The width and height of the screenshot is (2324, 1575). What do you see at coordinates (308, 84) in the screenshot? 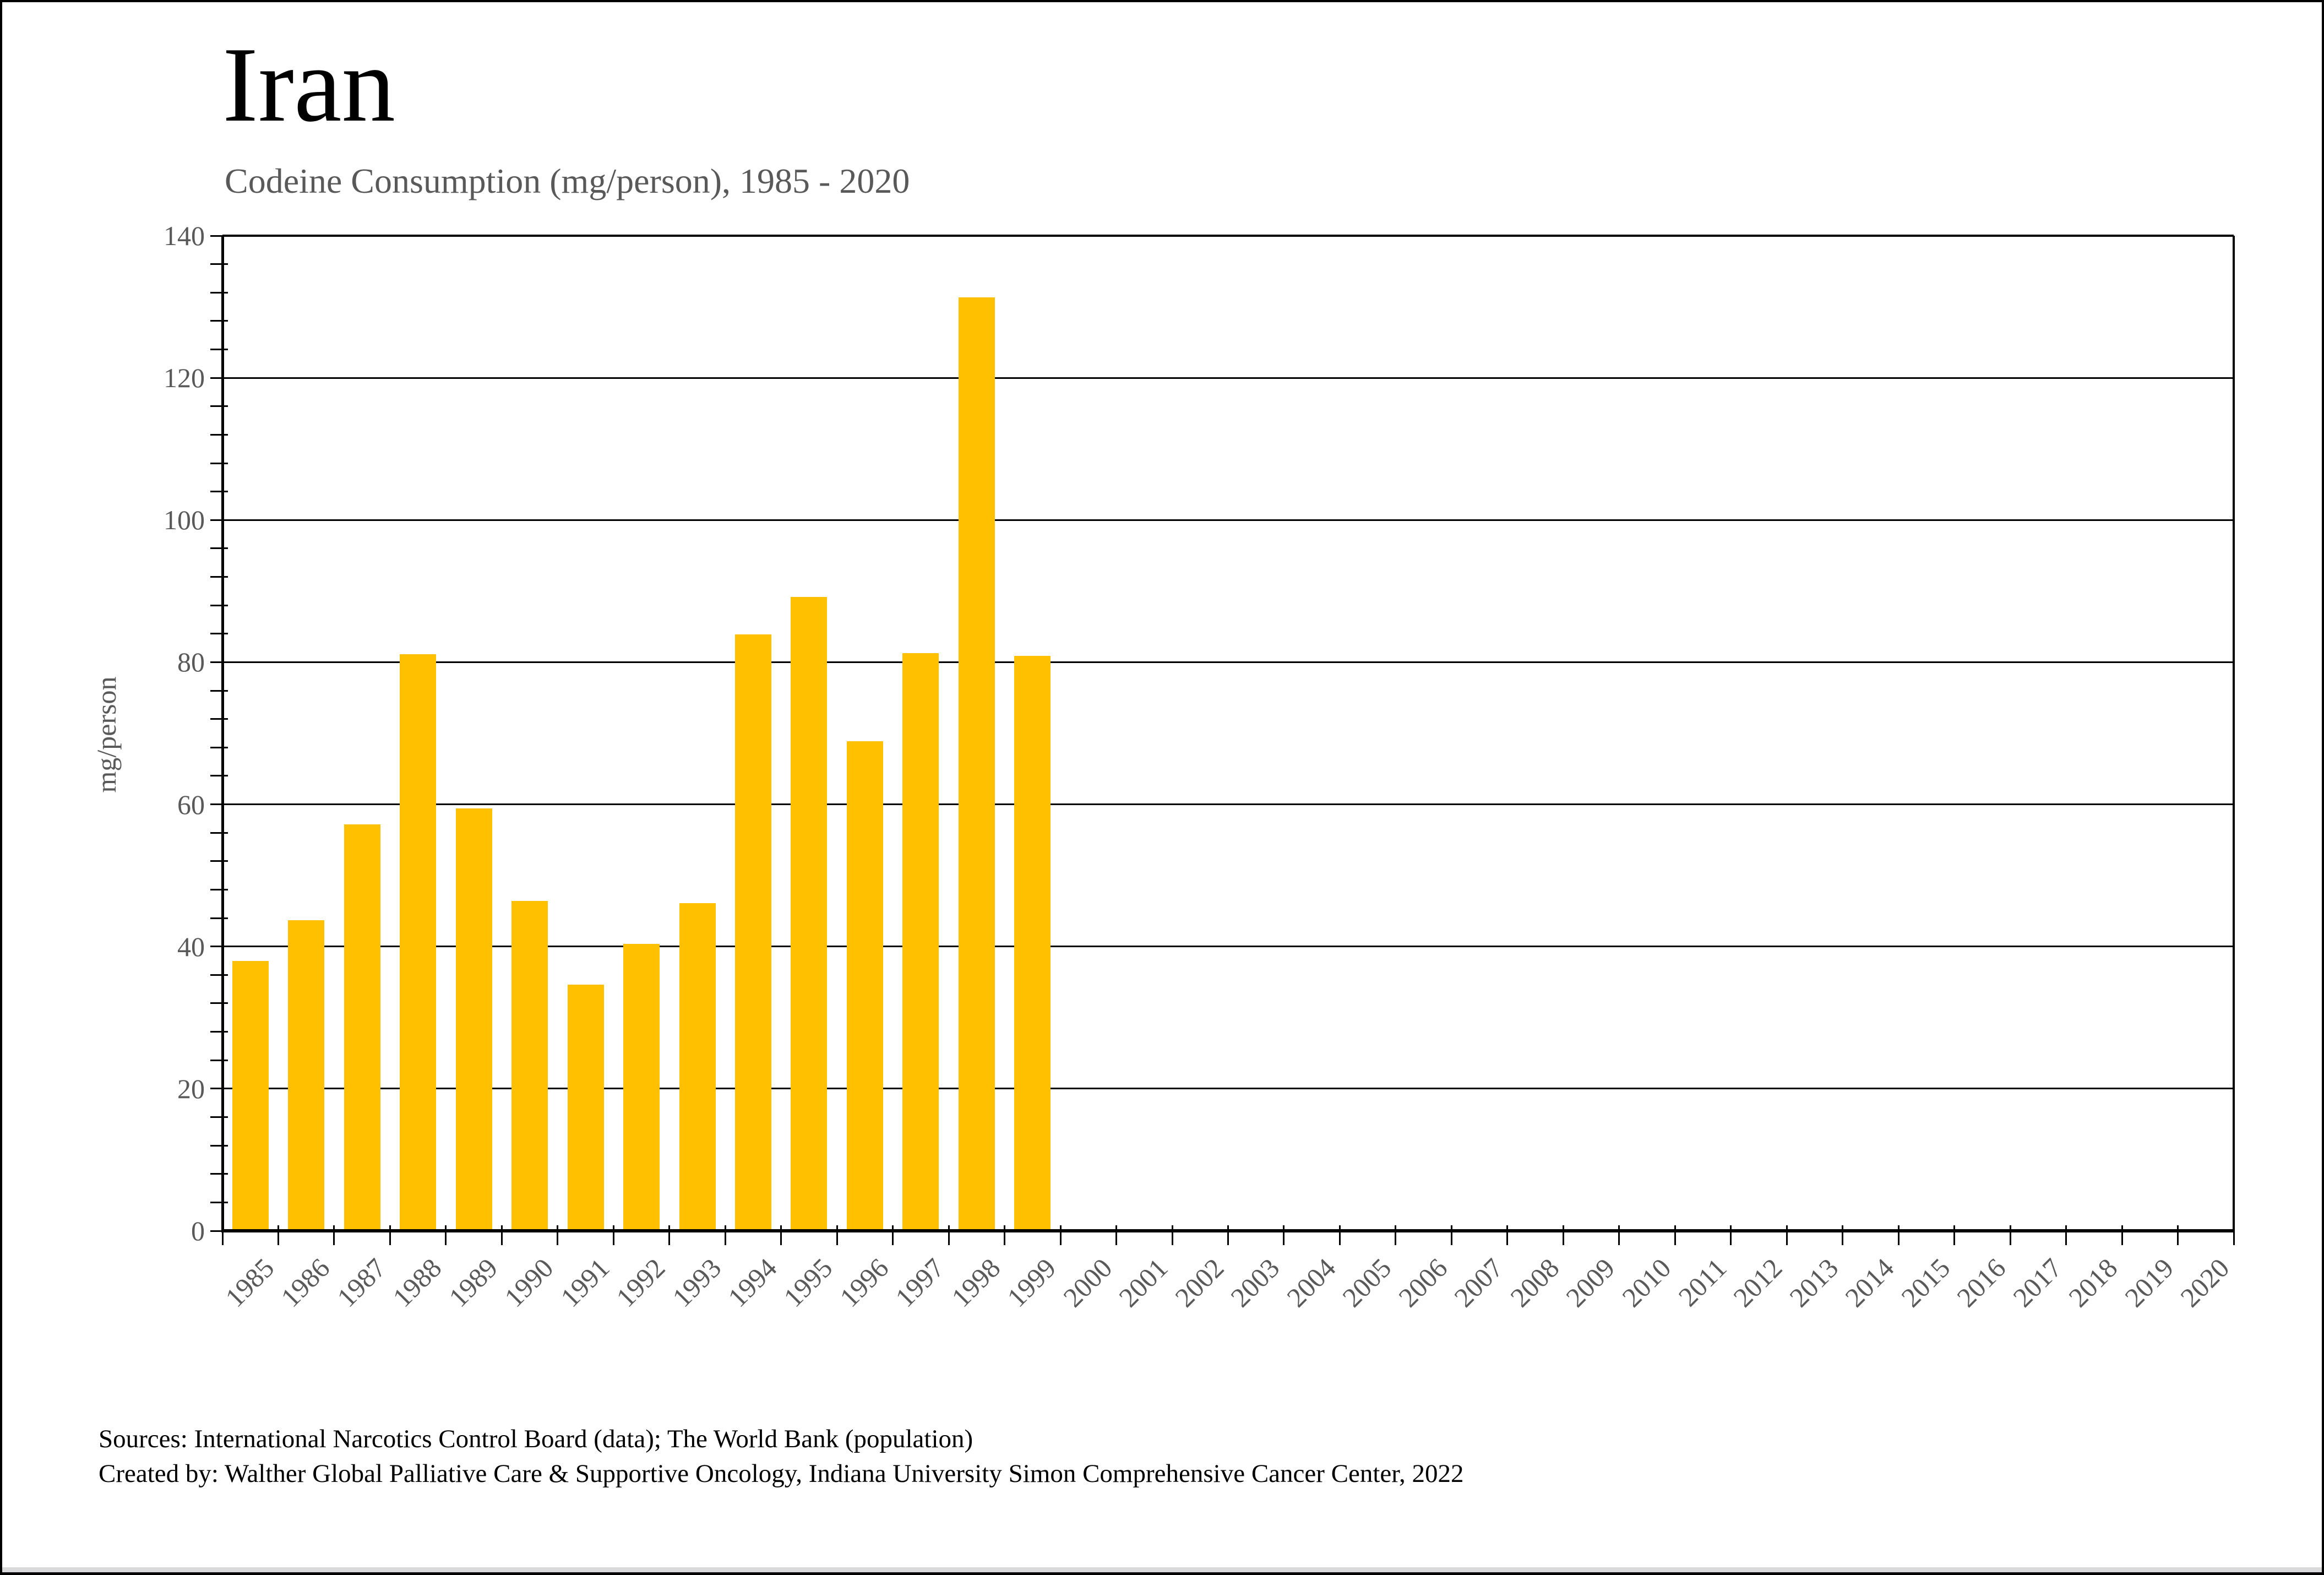
I see `chart-title: Iran` at bounding box center [308, 84].